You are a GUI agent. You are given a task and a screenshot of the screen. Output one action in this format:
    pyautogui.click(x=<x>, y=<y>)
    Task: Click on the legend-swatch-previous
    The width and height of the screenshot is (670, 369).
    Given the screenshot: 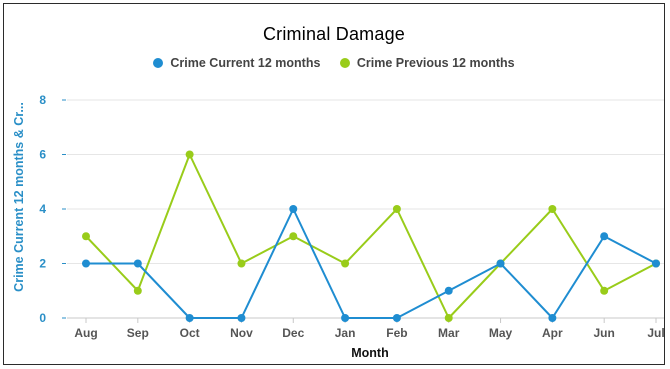 What is the action you would take?
    pyautogui.click(x=344, y=63)
    